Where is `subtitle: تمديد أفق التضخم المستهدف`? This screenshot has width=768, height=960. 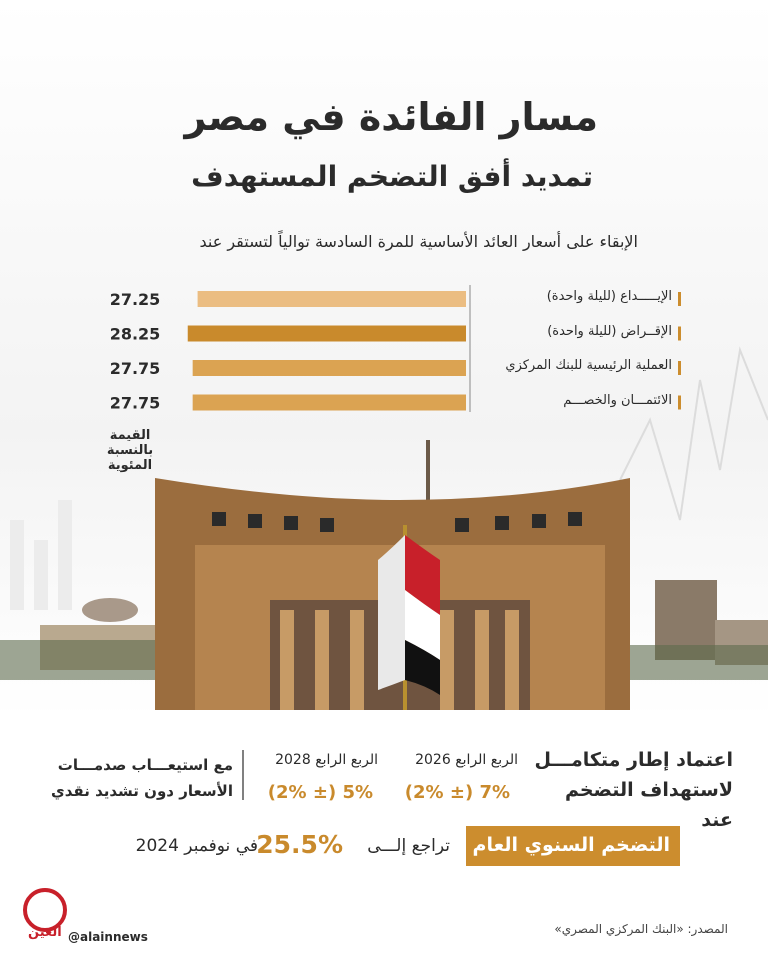
subtitle: تمديد أفق التضخم المستهدف is located at coordinates (392, 176).